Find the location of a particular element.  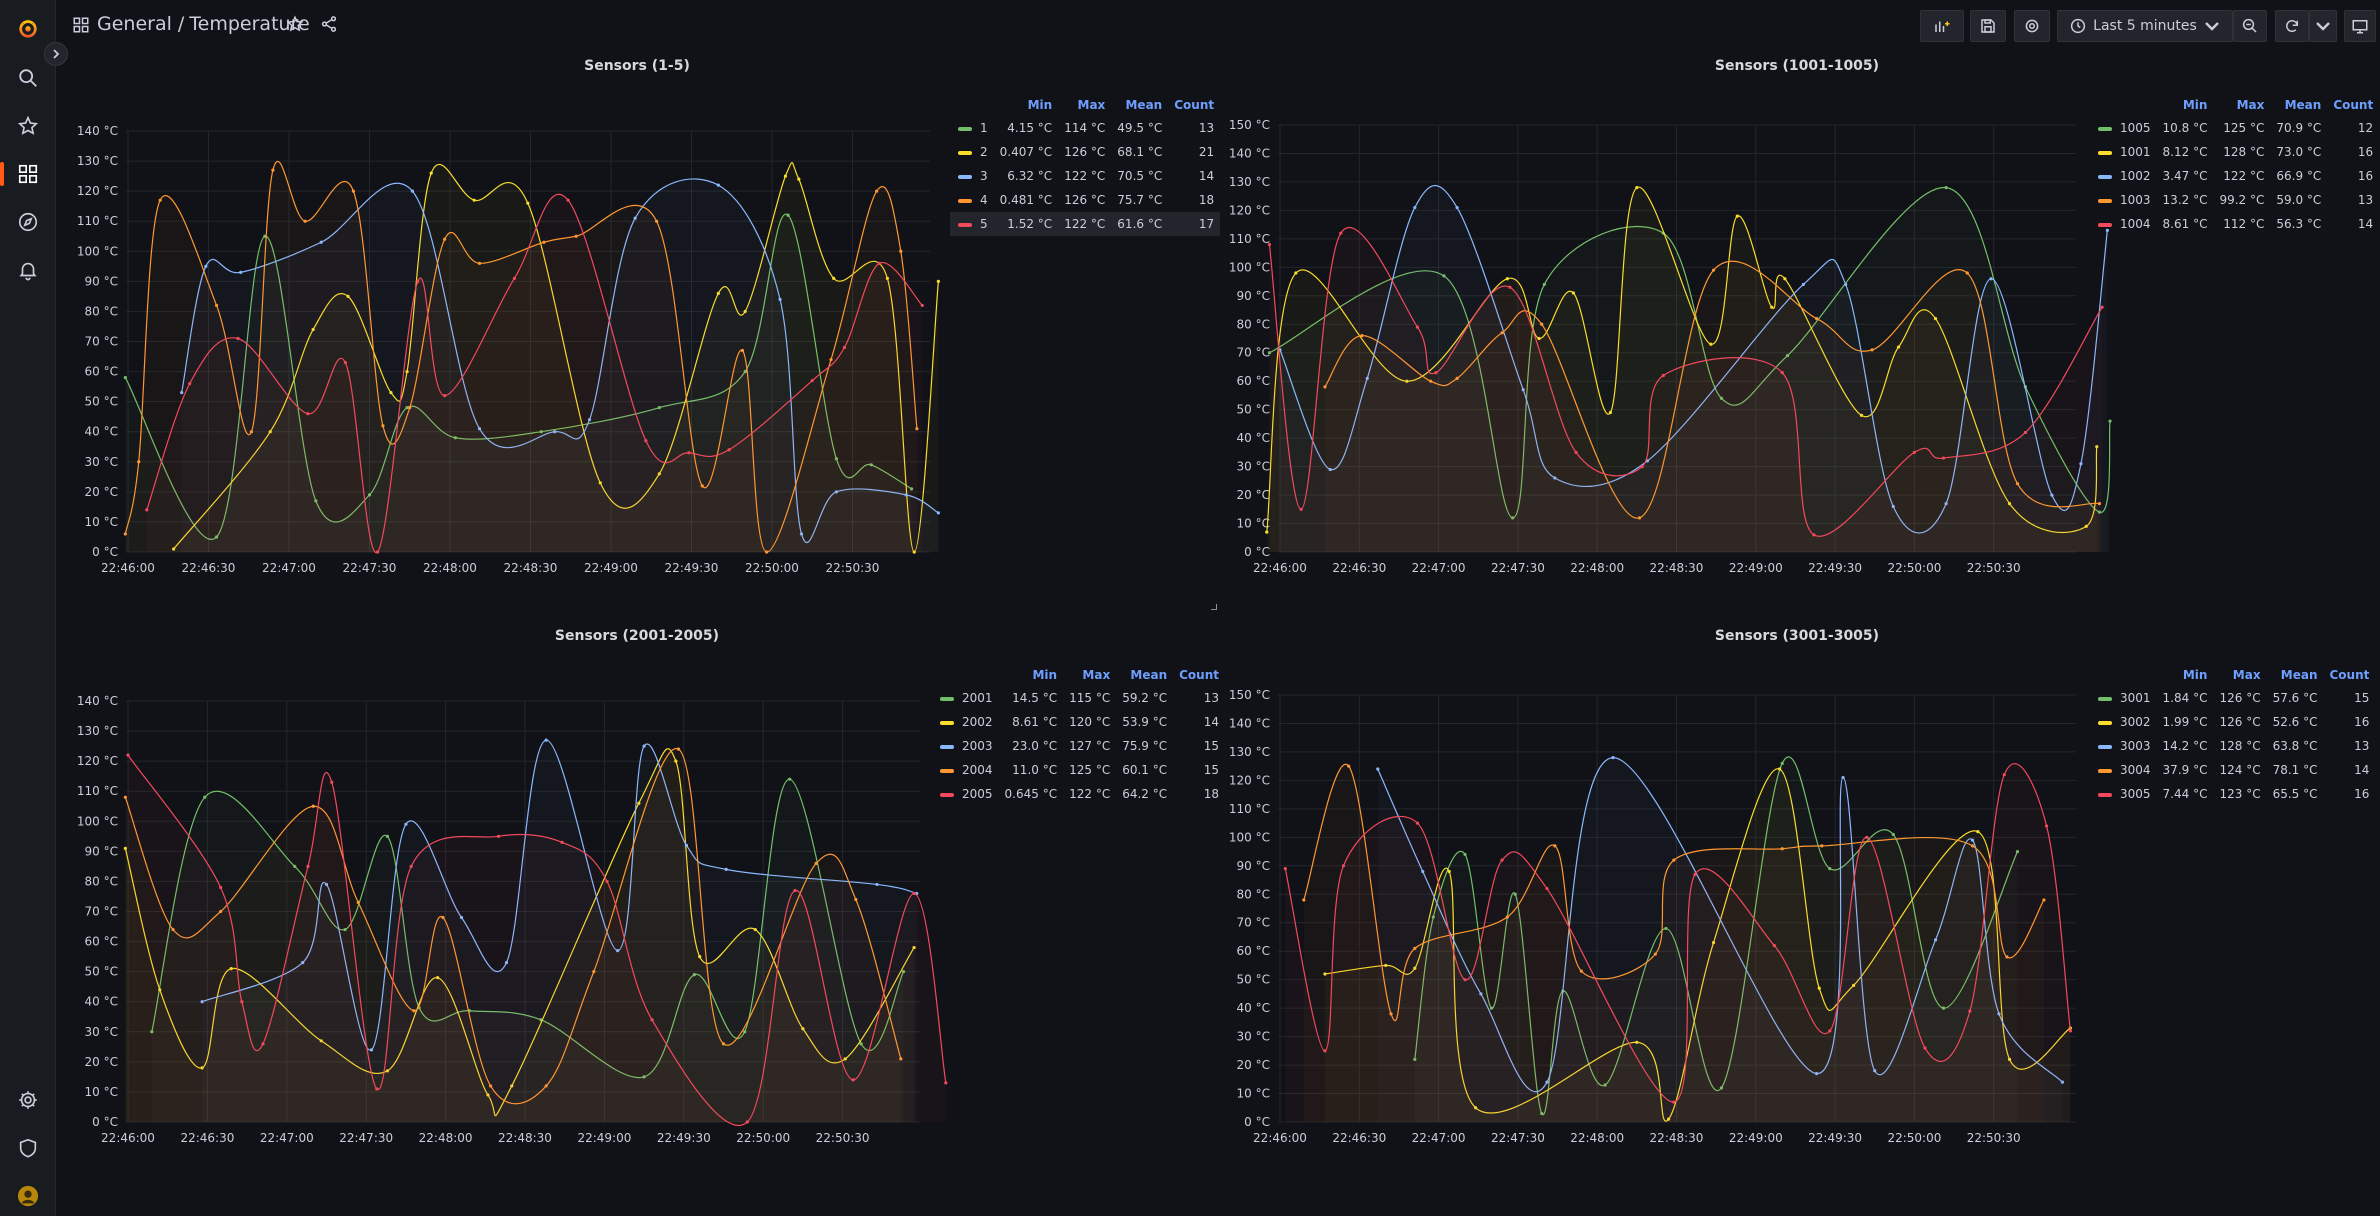

series-line-2004 is located at coordinates (513, 926).